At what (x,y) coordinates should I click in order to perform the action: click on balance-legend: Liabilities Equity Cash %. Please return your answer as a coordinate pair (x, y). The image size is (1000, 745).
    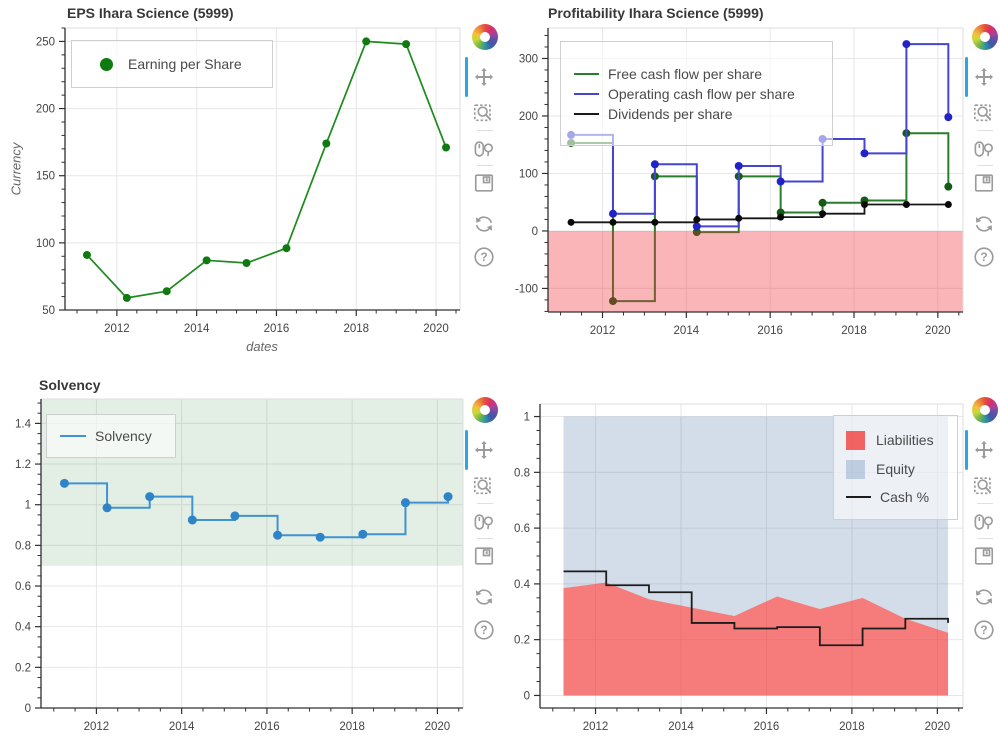
    Looking at the image, I should click on (895, 467).